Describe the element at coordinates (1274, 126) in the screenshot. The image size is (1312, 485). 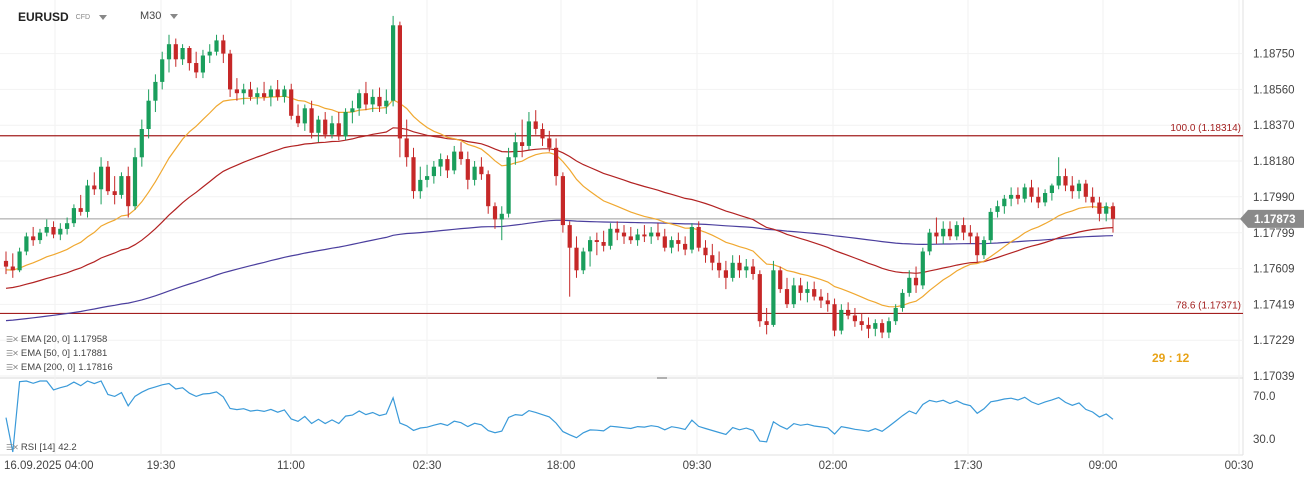
I see `y-tick-label: 1.18370` at that location.